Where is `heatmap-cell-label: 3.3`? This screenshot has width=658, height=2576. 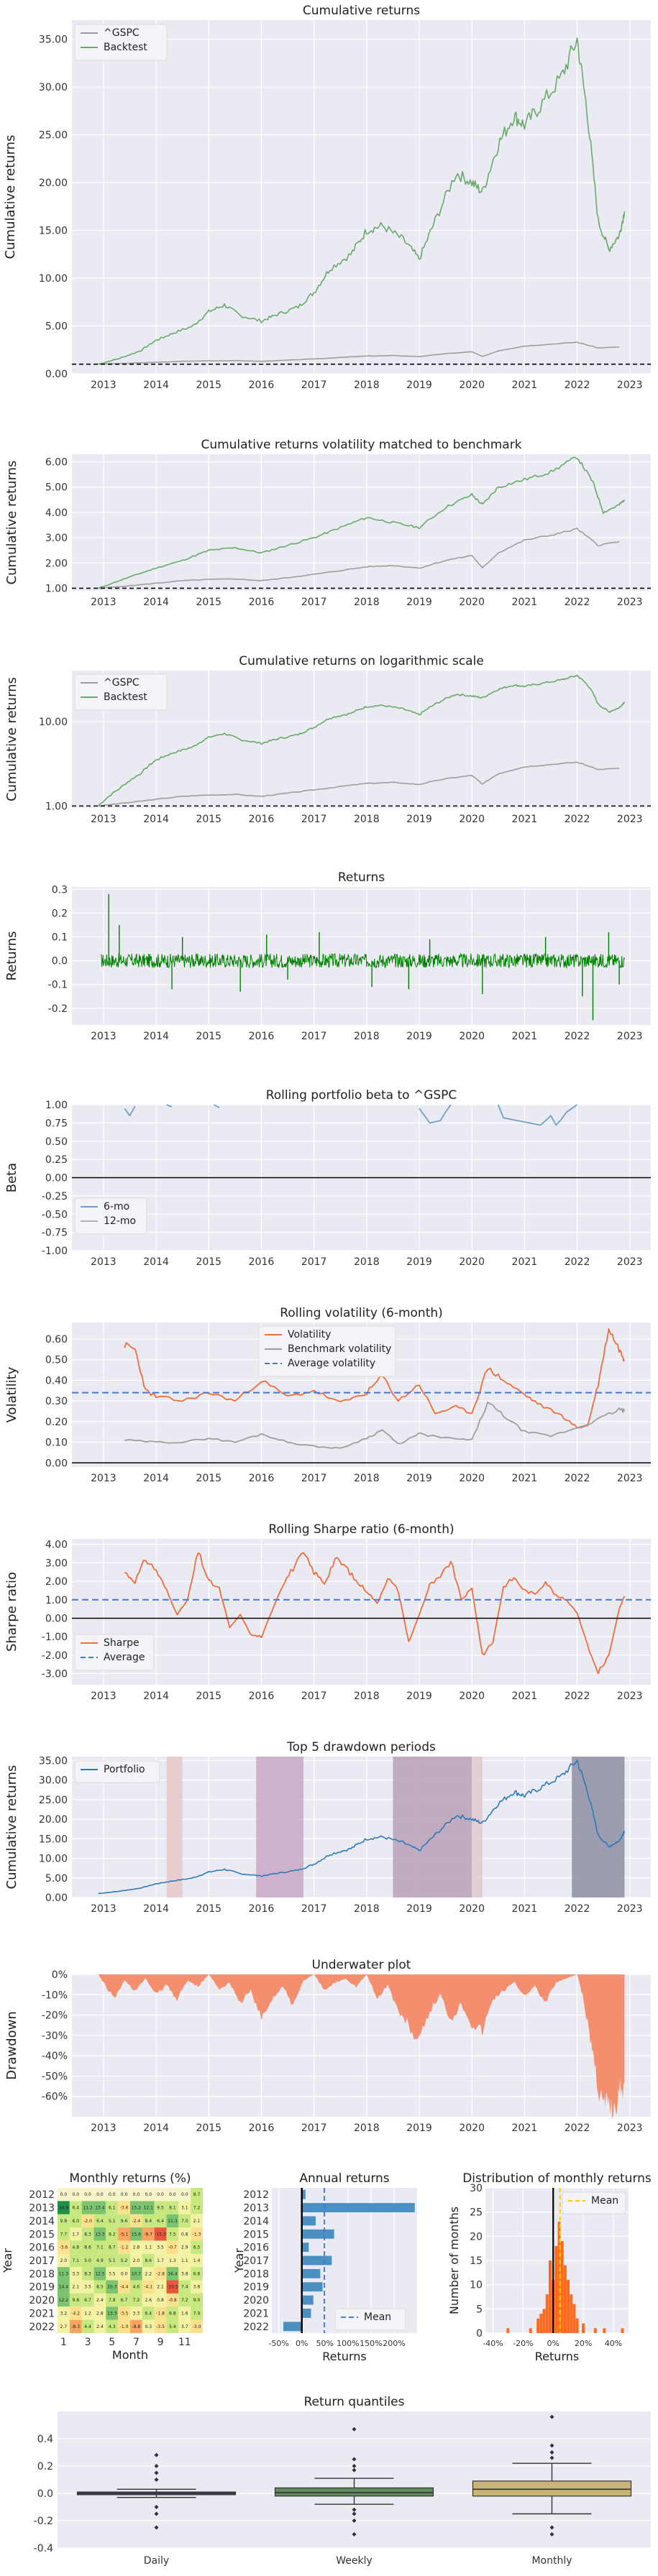
heatmap-cell-label: 3.3 is located at coordinates (136, 2313).